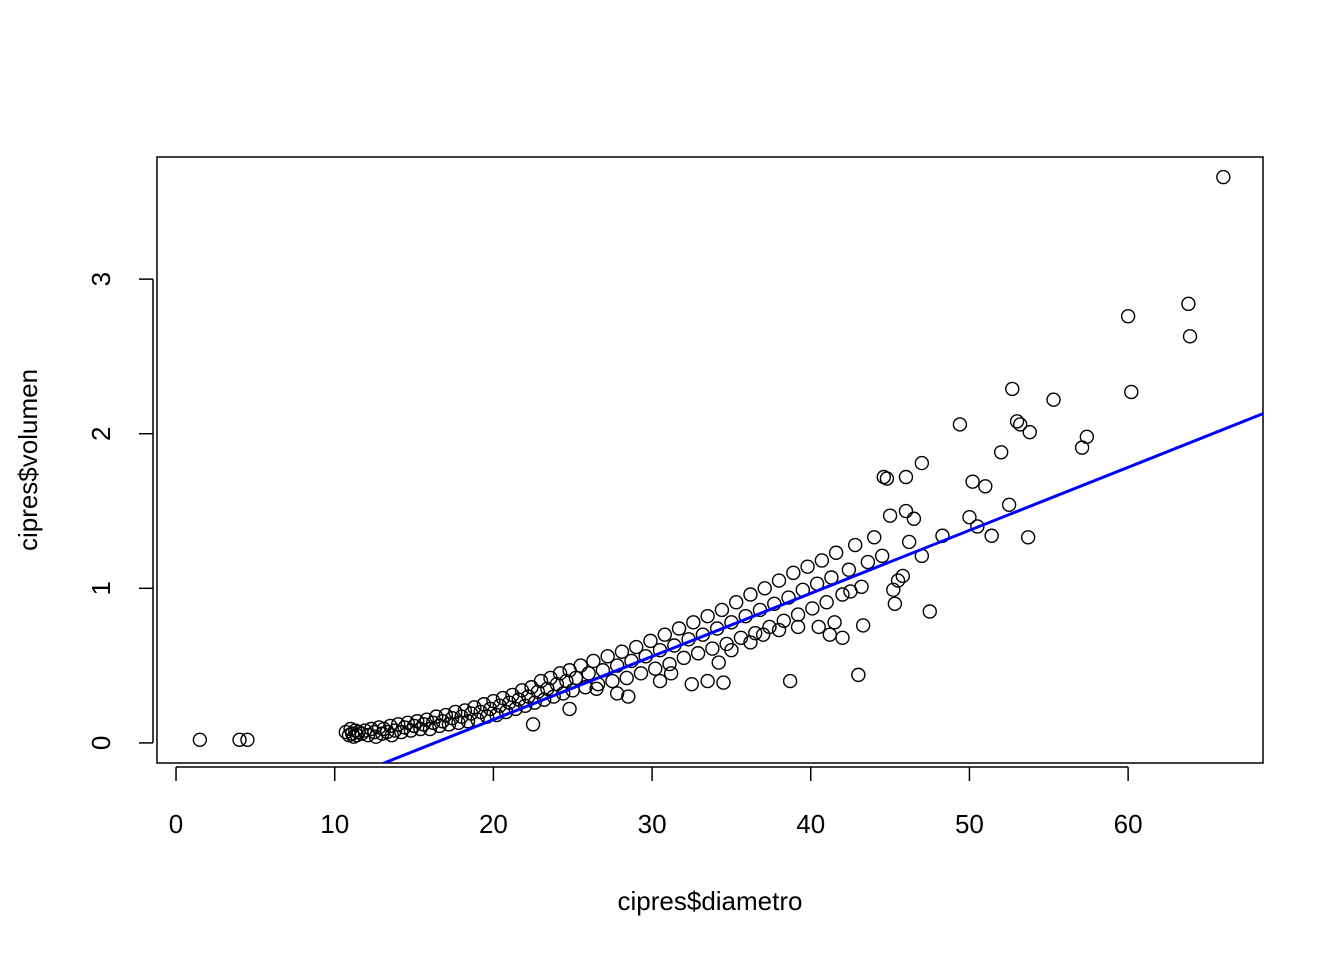  Describe the element at coordinates (334, 824) in the screenshot. I see `x-tick-label: 10` at that location.